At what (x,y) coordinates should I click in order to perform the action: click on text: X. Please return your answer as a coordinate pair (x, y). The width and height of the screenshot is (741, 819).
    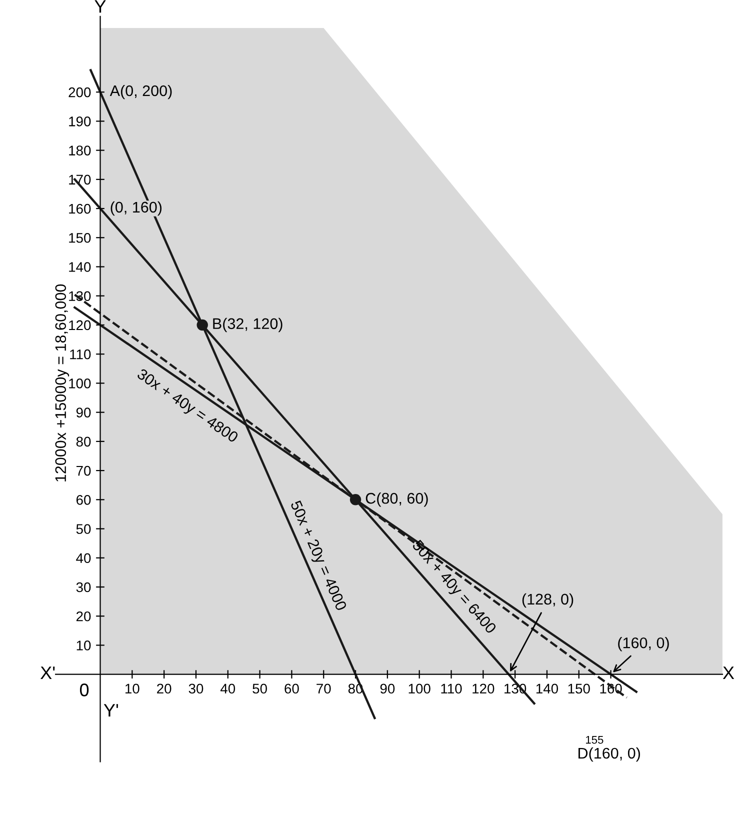
    Looking at the image, I should click on (728, 672).